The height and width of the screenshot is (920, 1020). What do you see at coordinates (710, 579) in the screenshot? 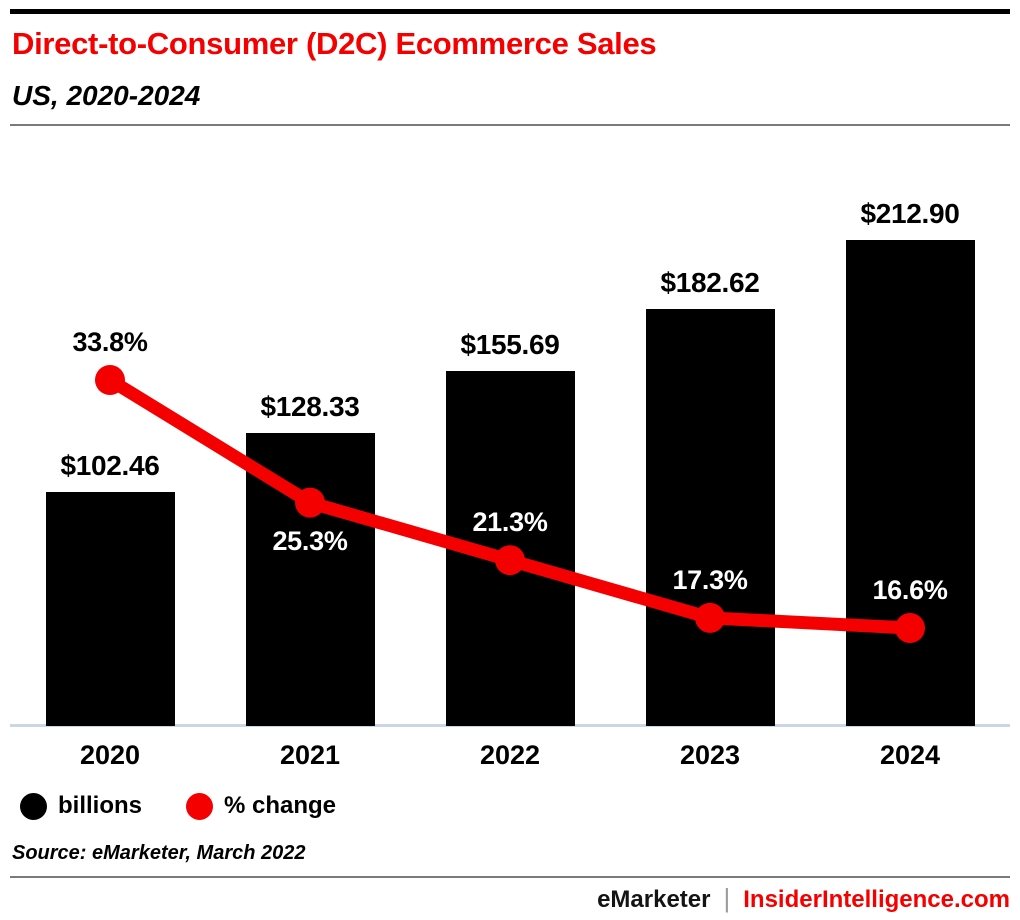
I see `pct-label-2023: 17.3%` at bounding box center [710, 579].